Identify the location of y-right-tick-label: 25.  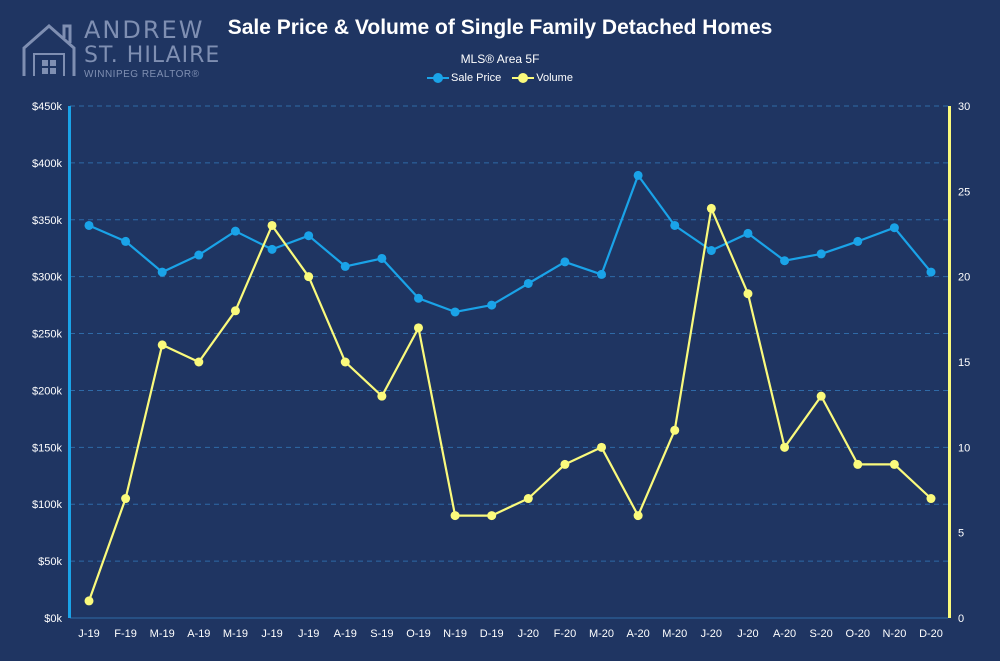
(964, 192).